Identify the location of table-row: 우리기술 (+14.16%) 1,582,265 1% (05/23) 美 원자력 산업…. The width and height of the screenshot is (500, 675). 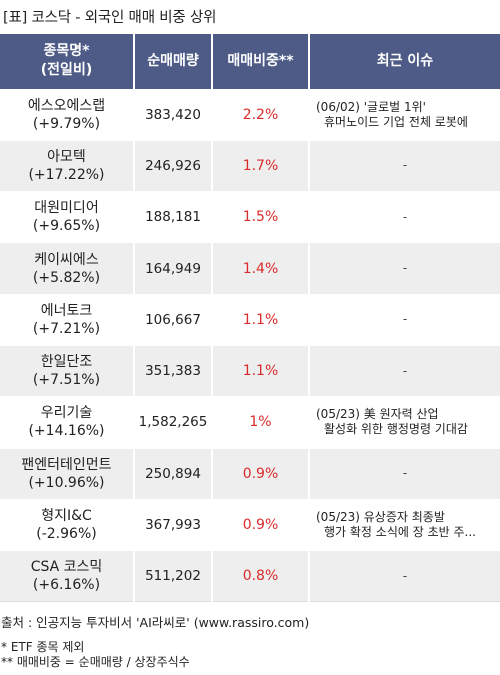
(250, 422).